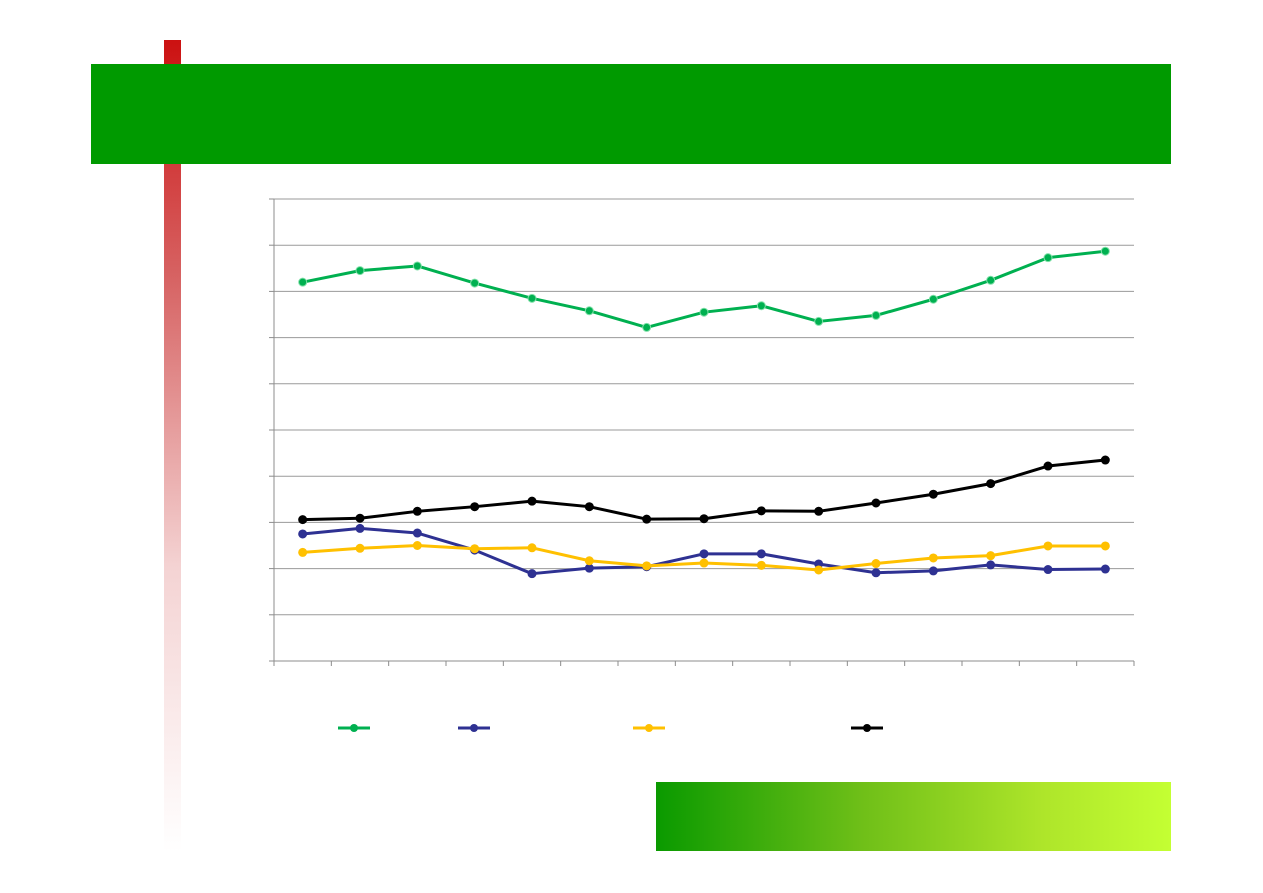 Image resolution: width=1263 pixels, height=893 pixels. I want to click on series-line, so click(704, 490).